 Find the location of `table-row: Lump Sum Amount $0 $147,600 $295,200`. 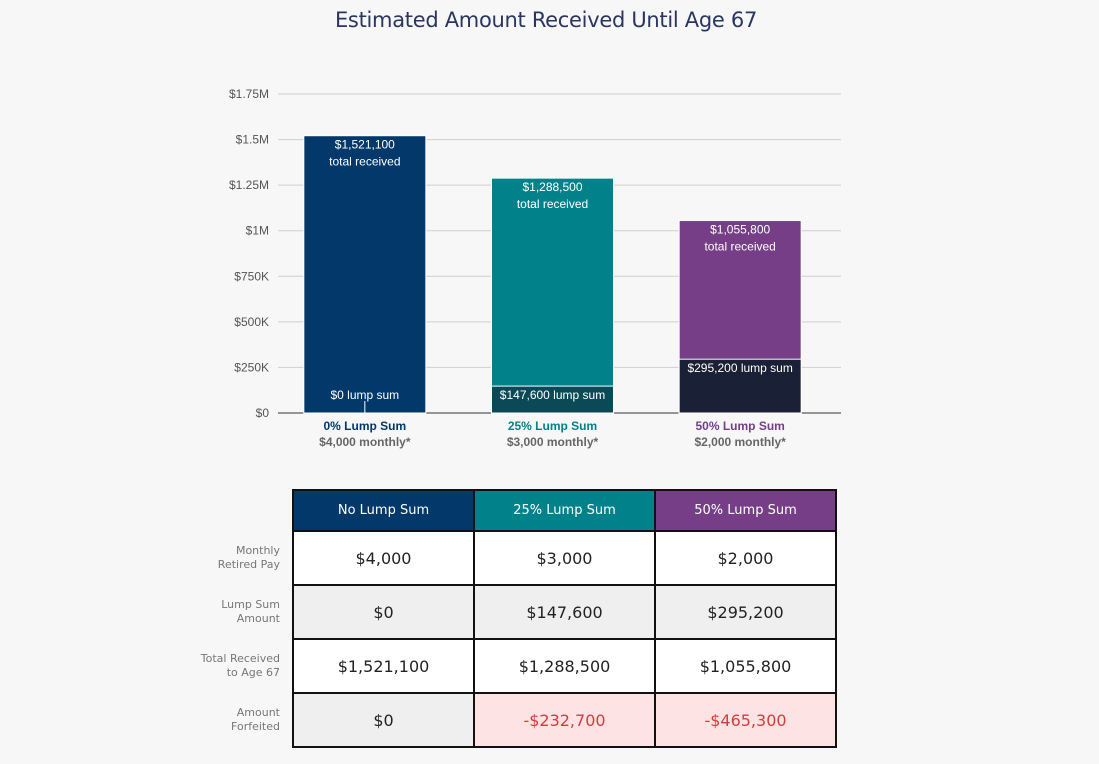

table-row: Lump Sum Amount $0 $147,600 $295,200 is located at coordinates (513, 612).